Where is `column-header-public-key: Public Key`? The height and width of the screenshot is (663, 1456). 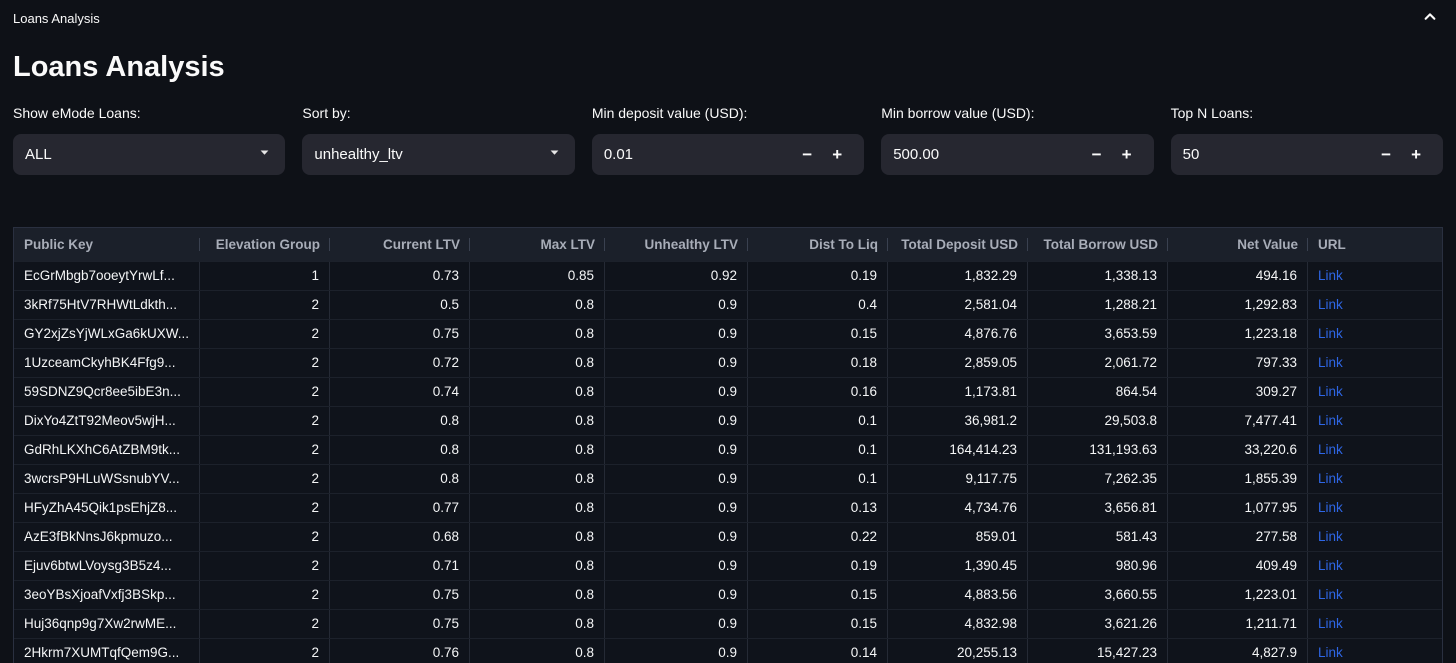 column-header-public-key: Public Key is located at coordinates (107, 244).